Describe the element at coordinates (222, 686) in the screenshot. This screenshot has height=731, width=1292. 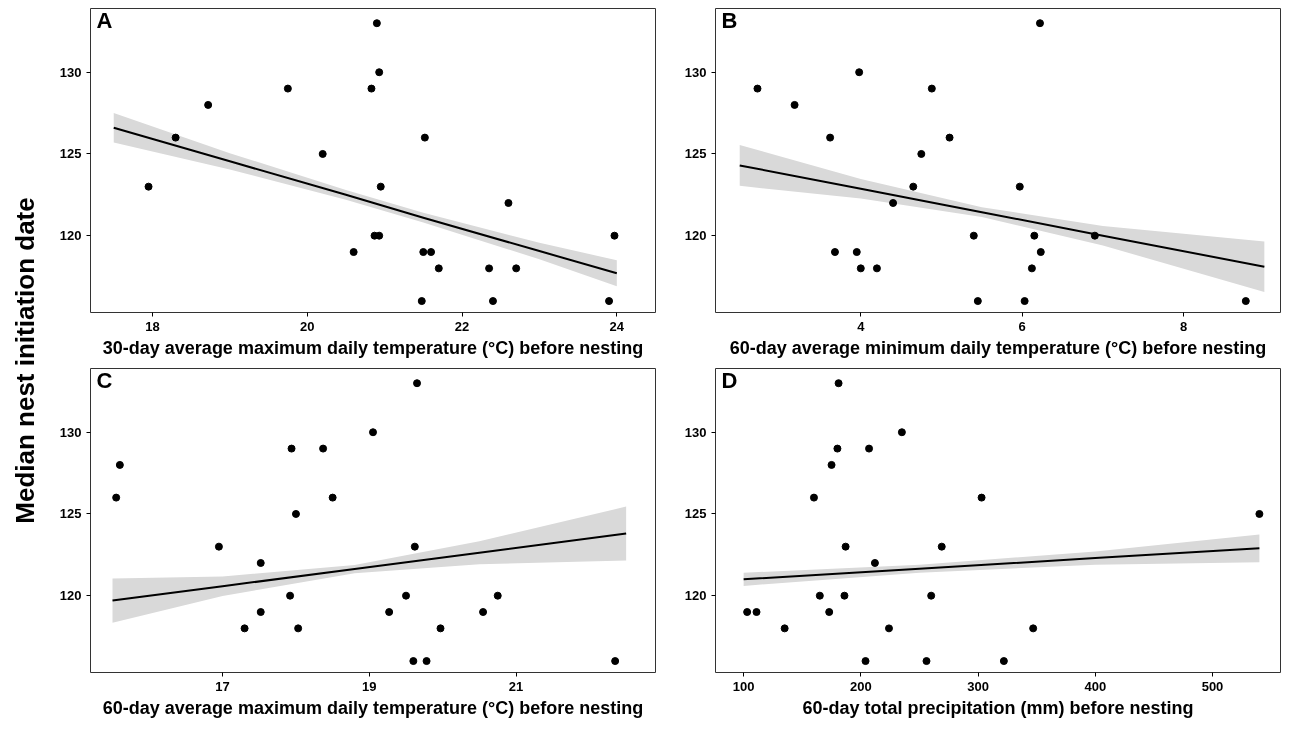
I see `x-tick-label: 17` at that location.